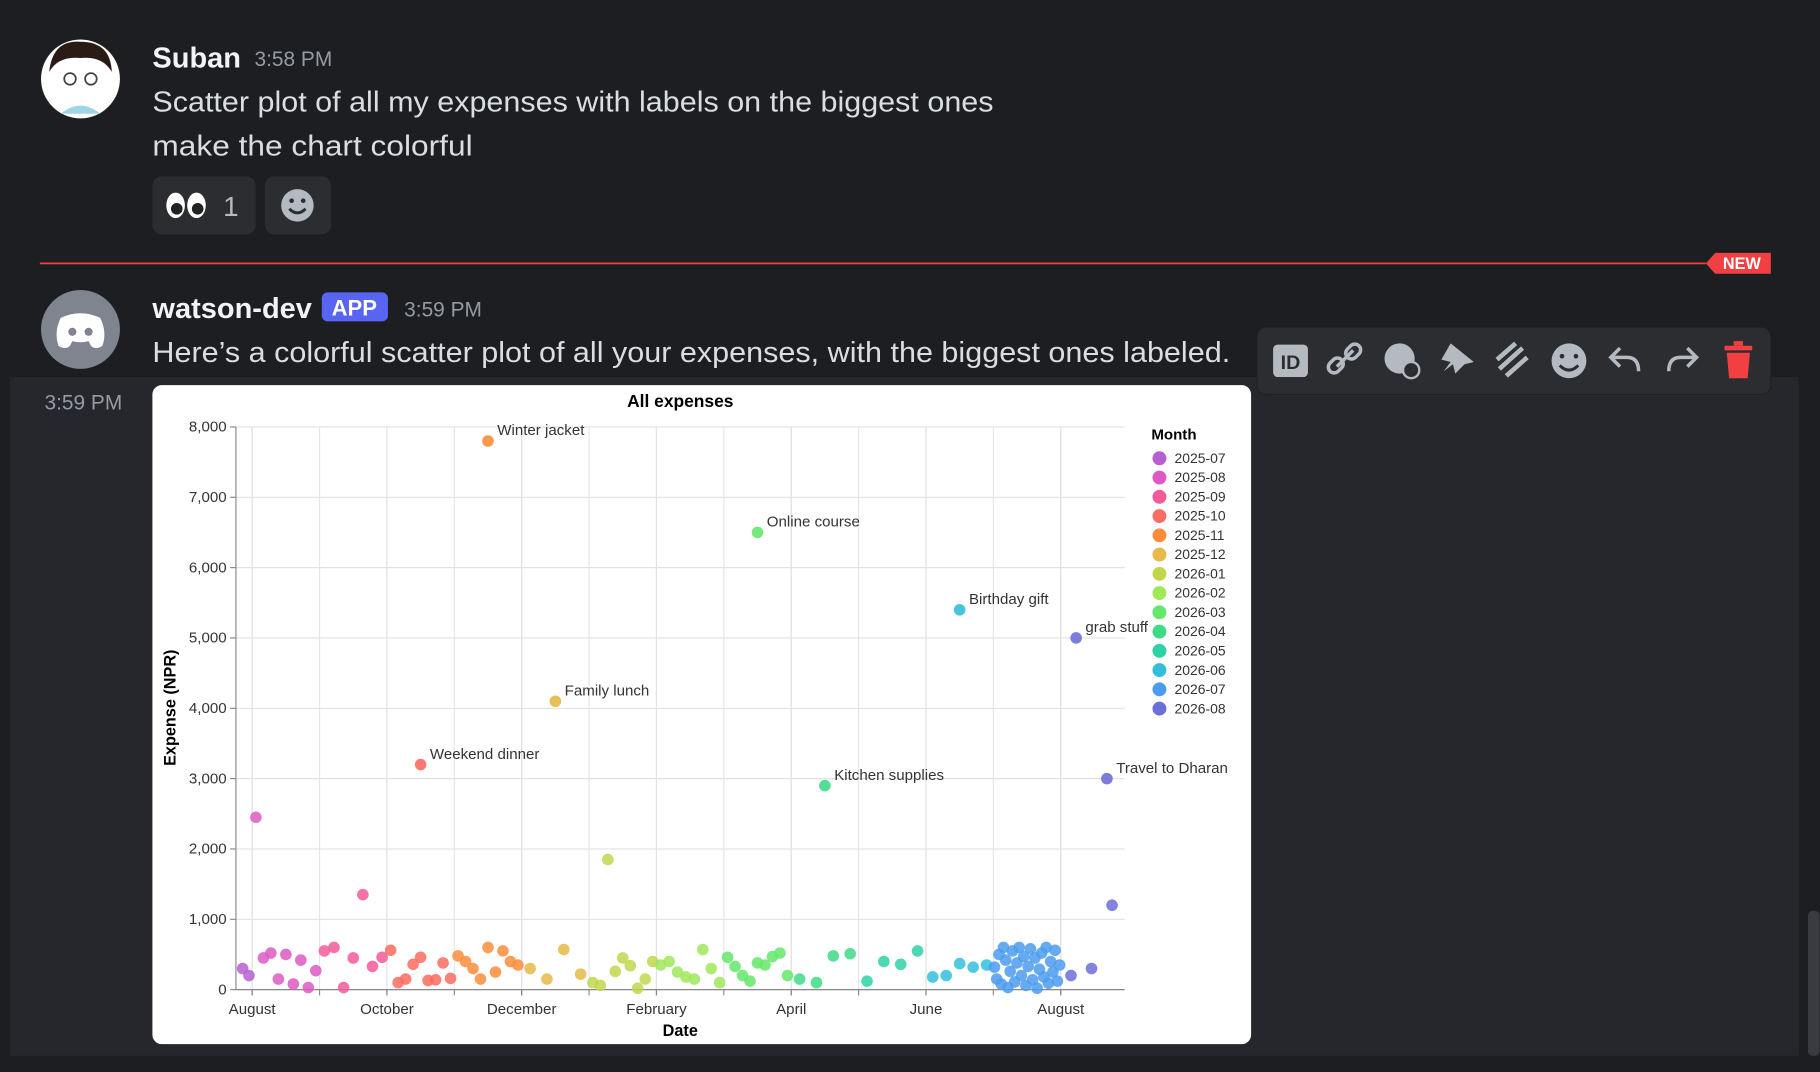 The width and height of the screenshot is (1820, 1072). Describe the element at coordinates (208, 497) in the screenshot. I see `y-tick-label: 7,000` at that location.